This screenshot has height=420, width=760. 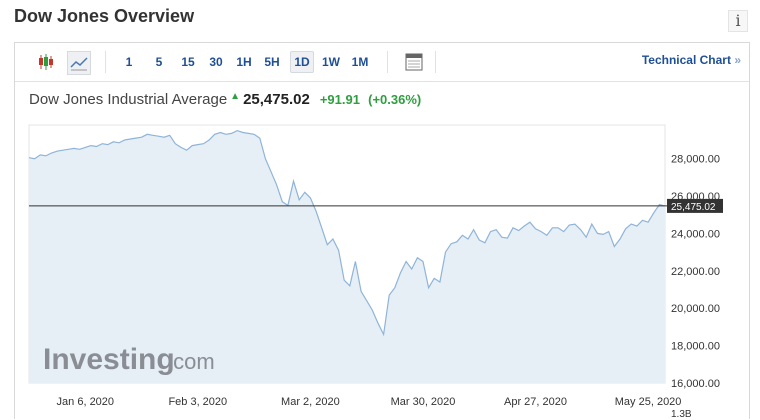 What do you see at coordinates (46, 62) in the screenshot?
I see `candlestick-icon` at bounding box center [46, 62].